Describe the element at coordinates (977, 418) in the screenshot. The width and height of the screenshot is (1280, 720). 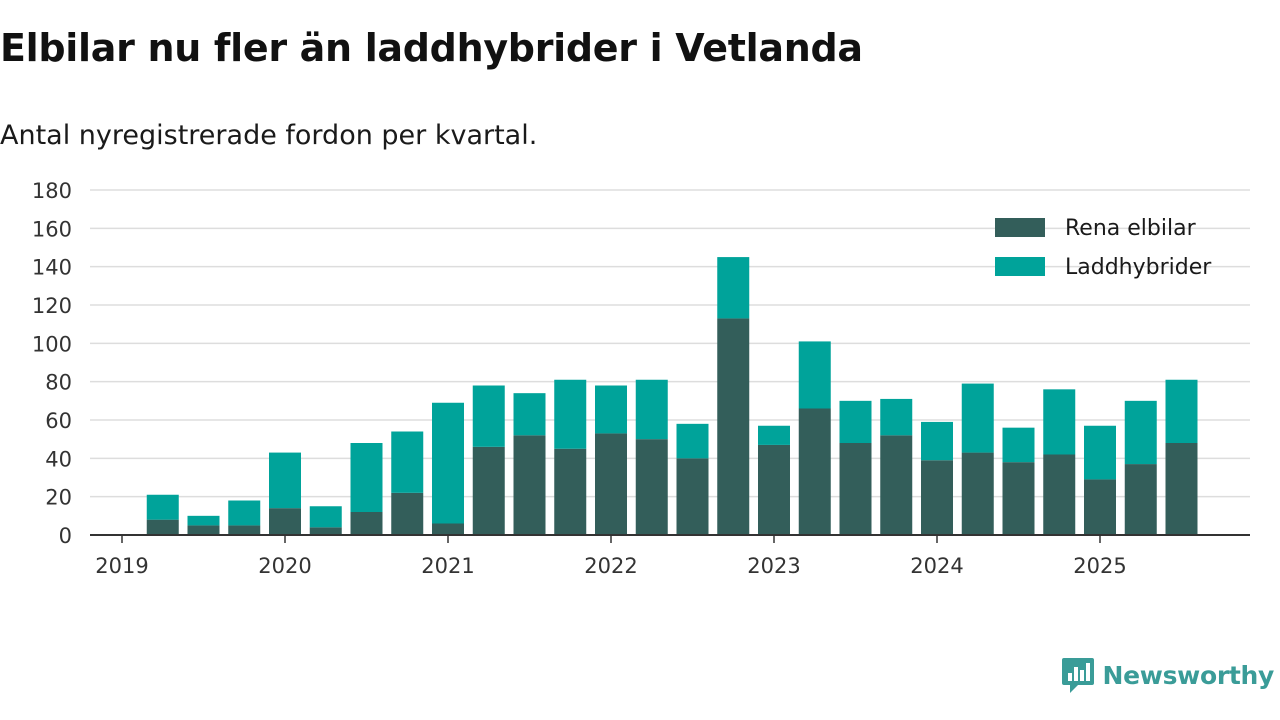
I see `bar-laddhybrider-2024-q2` at that location.